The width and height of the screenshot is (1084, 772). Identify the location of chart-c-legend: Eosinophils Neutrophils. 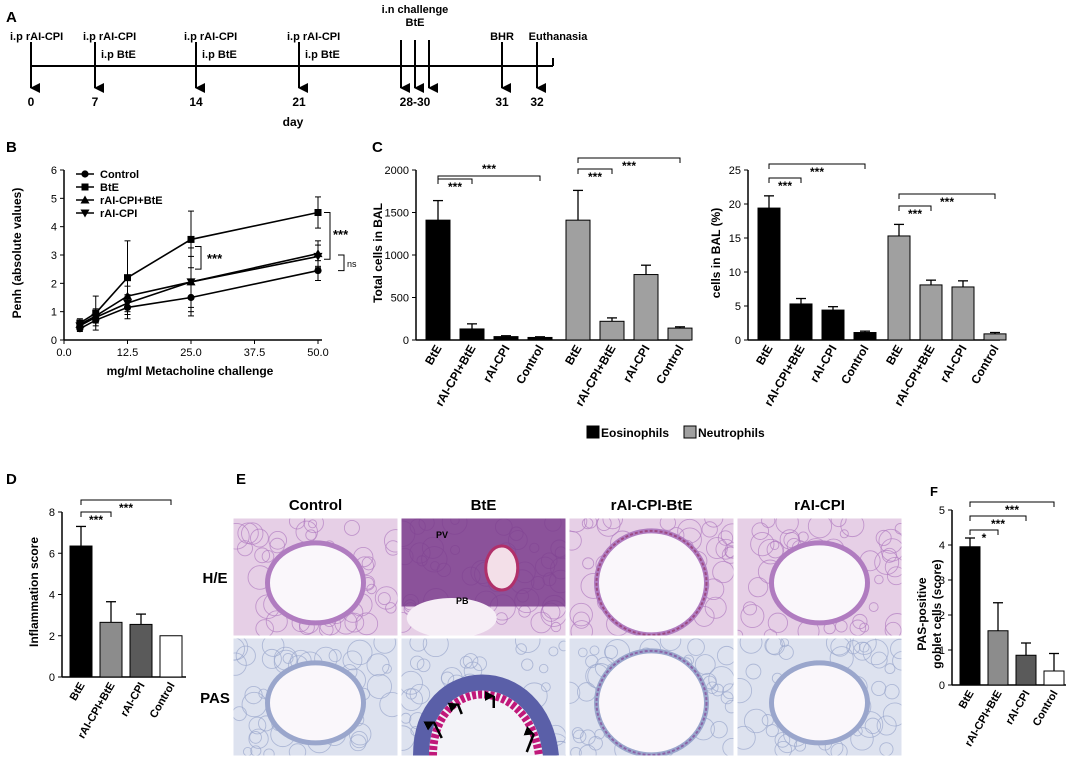
(675, 432).